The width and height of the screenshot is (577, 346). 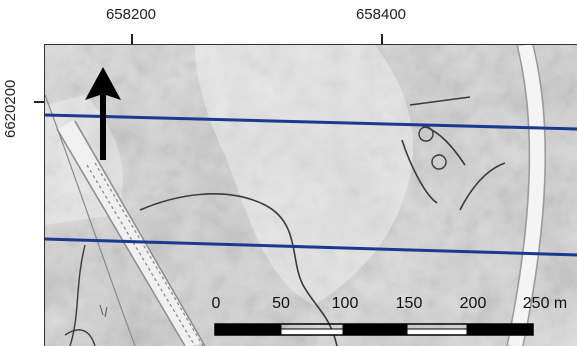 I want to click on north-arrow-icon, so click(x=103, y=113).